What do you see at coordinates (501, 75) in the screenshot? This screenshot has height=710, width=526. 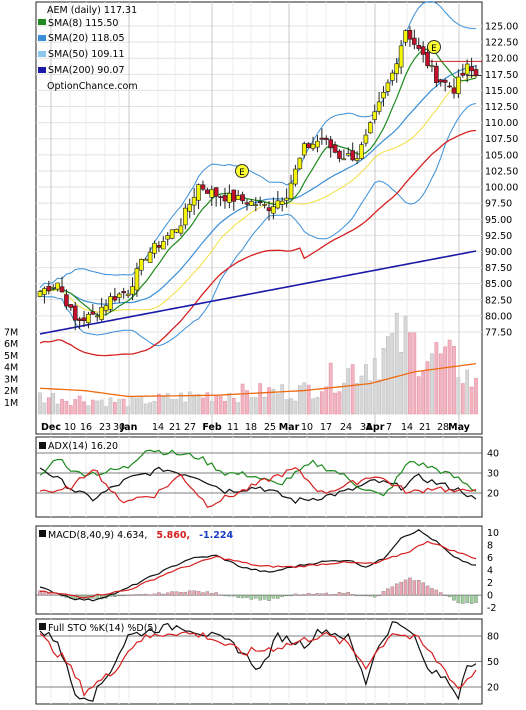 I see `price-tick-label: 117.50` at bounding box center [501, 75].